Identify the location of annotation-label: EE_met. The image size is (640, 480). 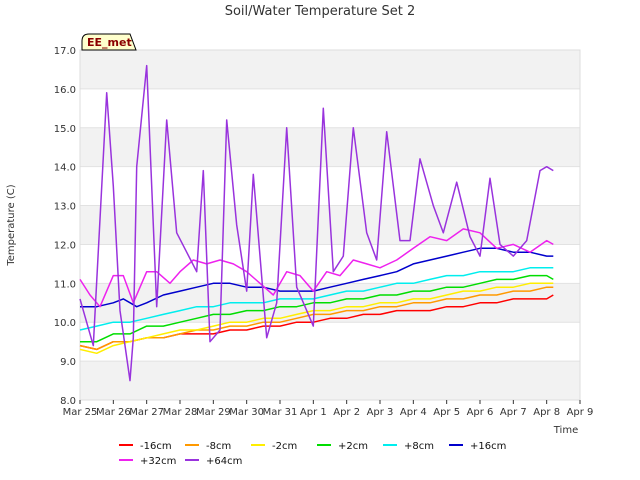
(109, 42).